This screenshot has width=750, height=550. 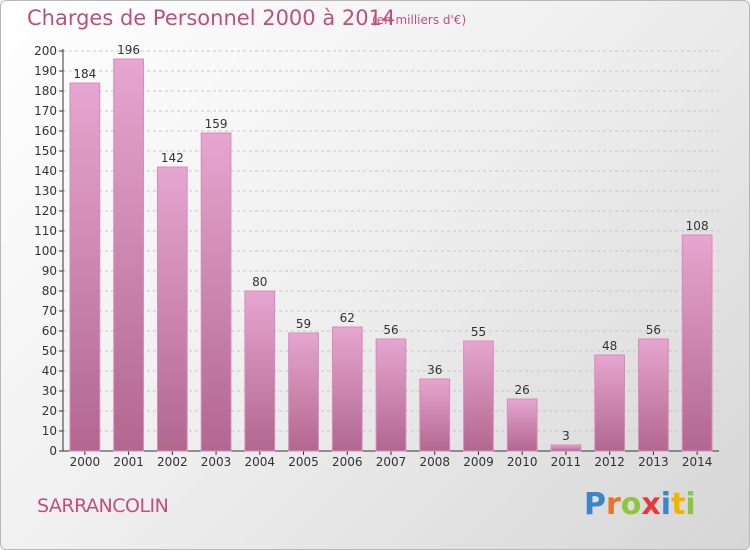 What do you see at coordinates (45, 111) in the screenshot?
I see `y-tick-label: 170` at bounding box center [45, 111].